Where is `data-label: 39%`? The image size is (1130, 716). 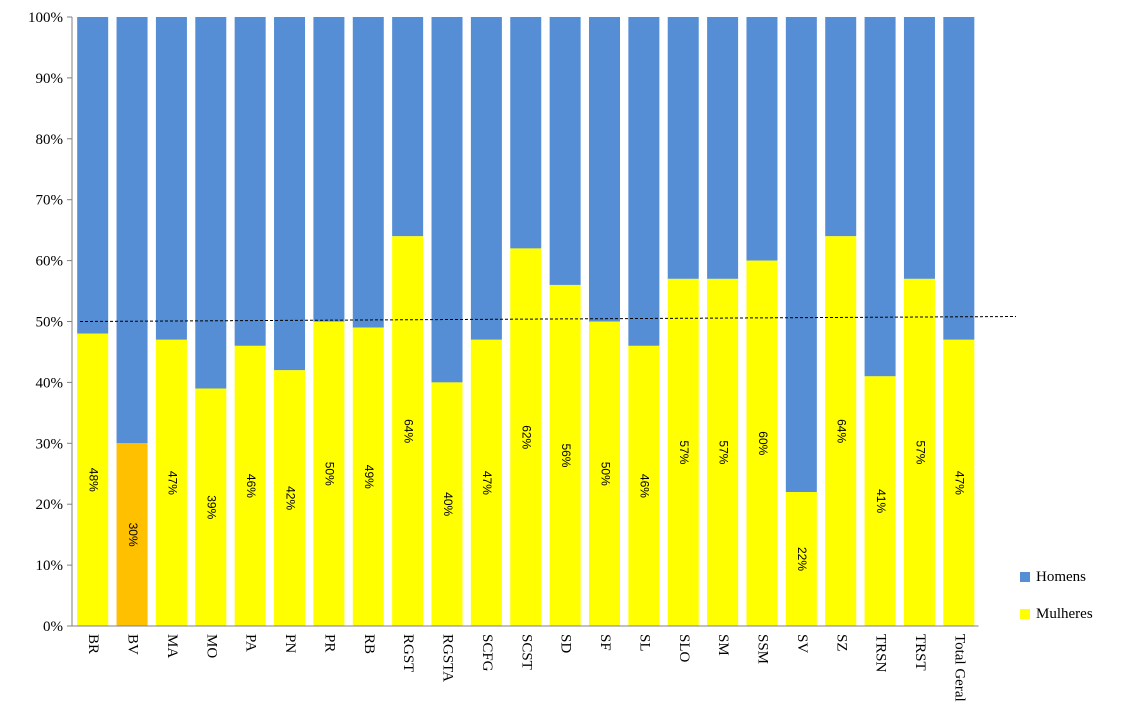
data-label: 39% is located at coordinates (212, 507).